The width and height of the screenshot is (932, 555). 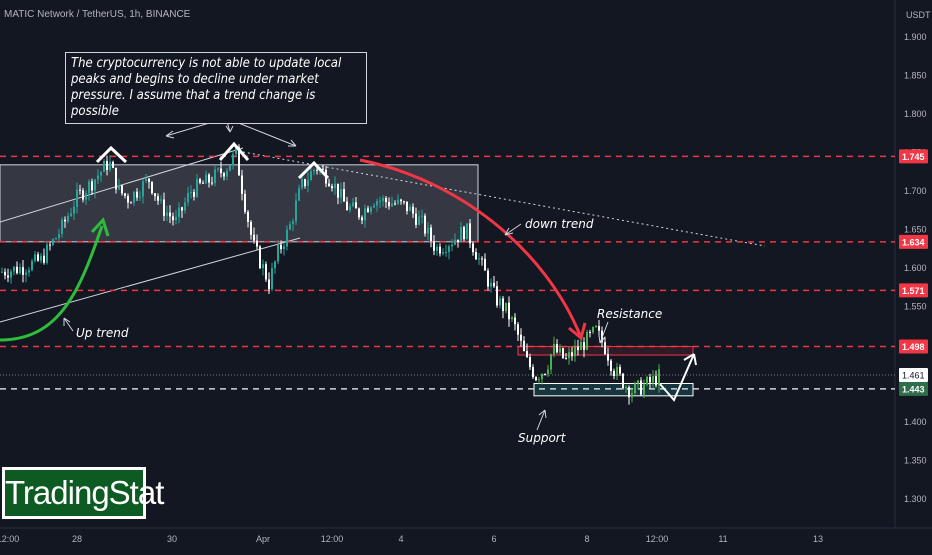 What do you see at coordinates (915, 268) in the screenshot?
I see `price-tick-label: 1.600` at bounding box center [915, 268].